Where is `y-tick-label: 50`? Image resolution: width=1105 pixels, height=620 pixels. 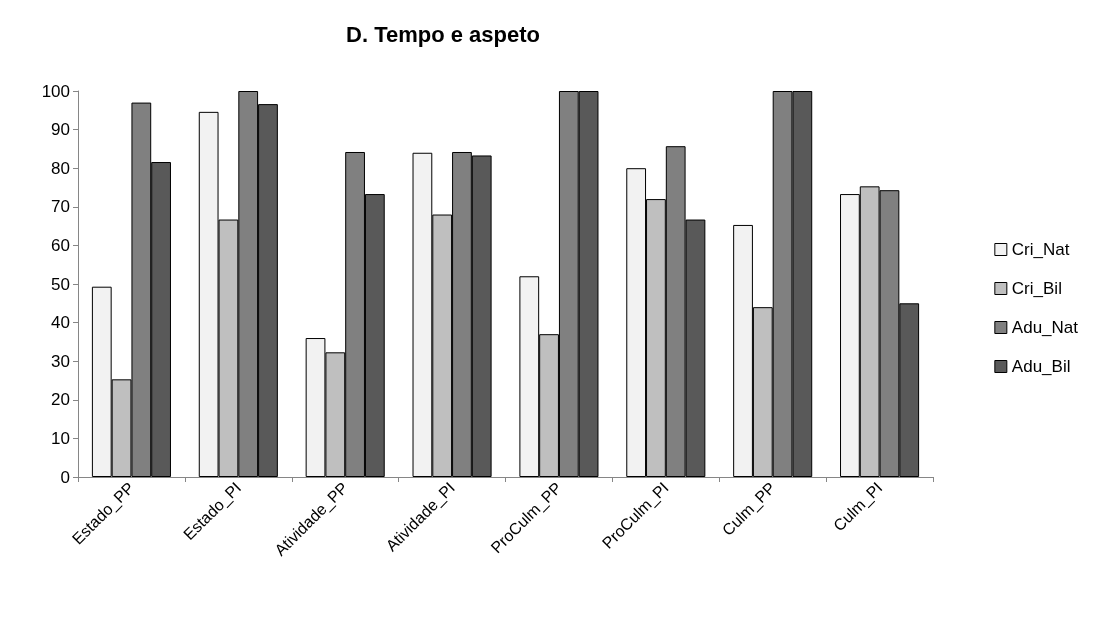 y-tick-label: 50 is located at coordinates (60, 284).